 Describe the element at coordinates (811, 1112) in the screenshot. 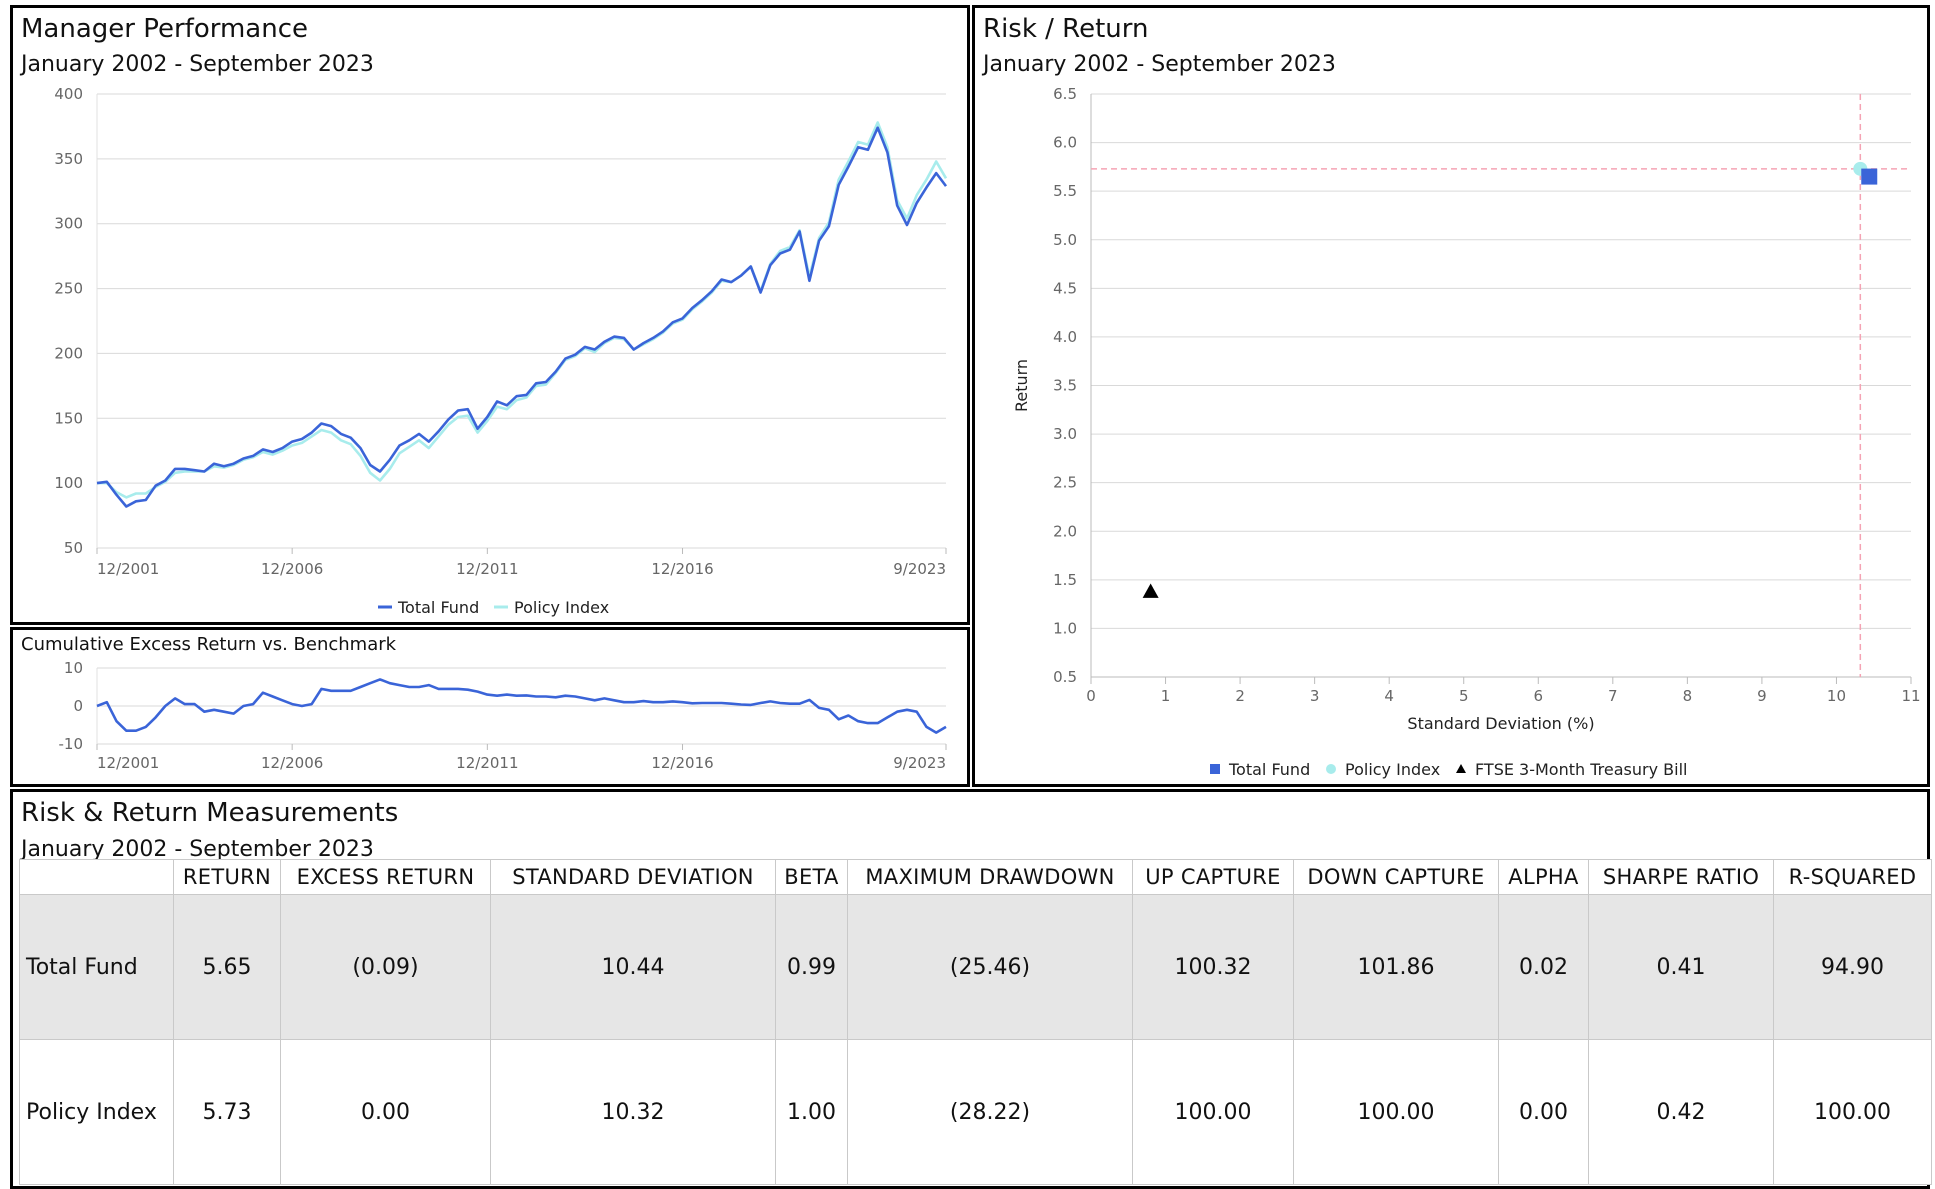

I see `table-cell: 1.00` at that location.